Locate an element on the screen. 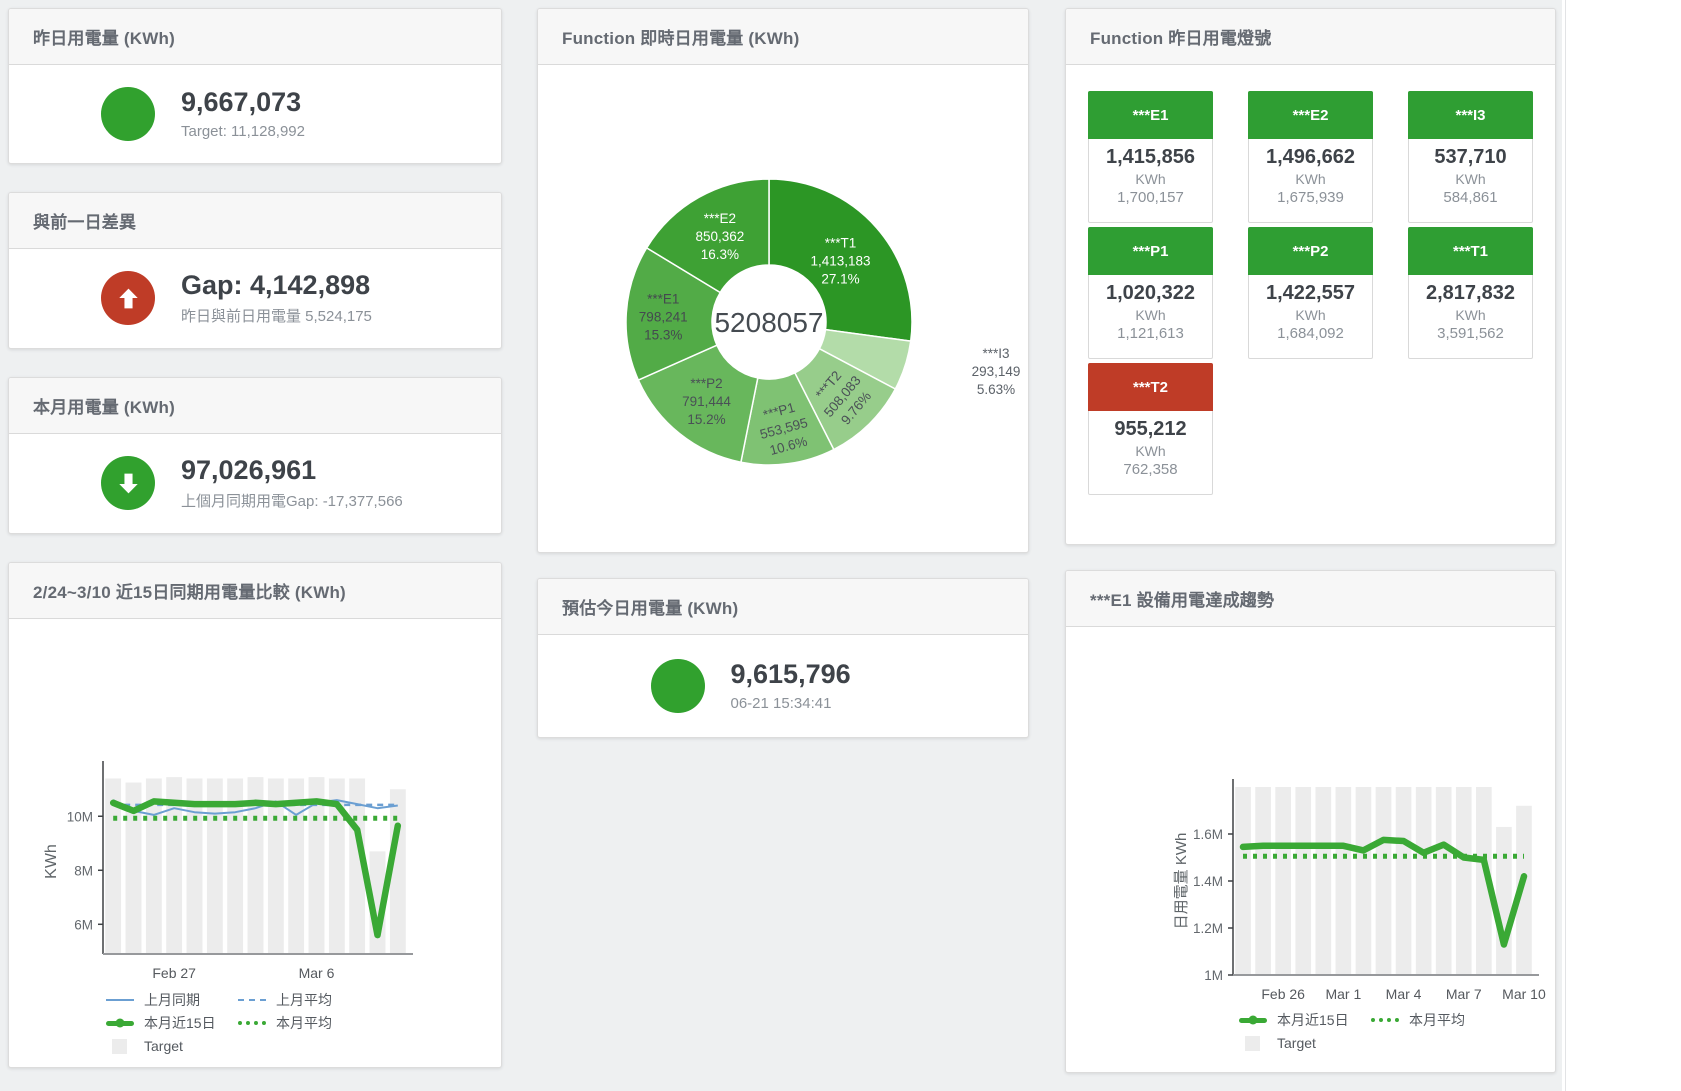 Image resolution: width=1681 pixels, height=1091 pixels. y-axis-label: KWh is located at coordinates (51, 861).